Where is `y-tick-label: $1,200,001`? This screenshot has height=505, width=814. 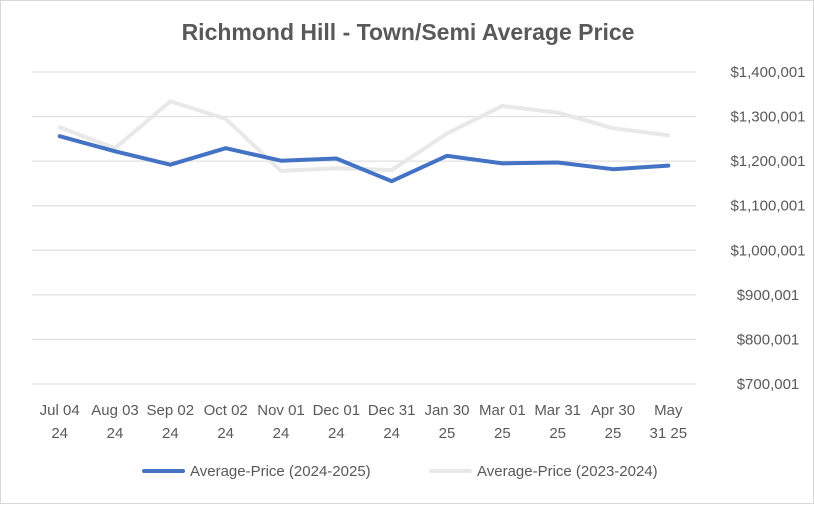
y-tick-label: $1,200,001 is located at coordinates (767, 161).